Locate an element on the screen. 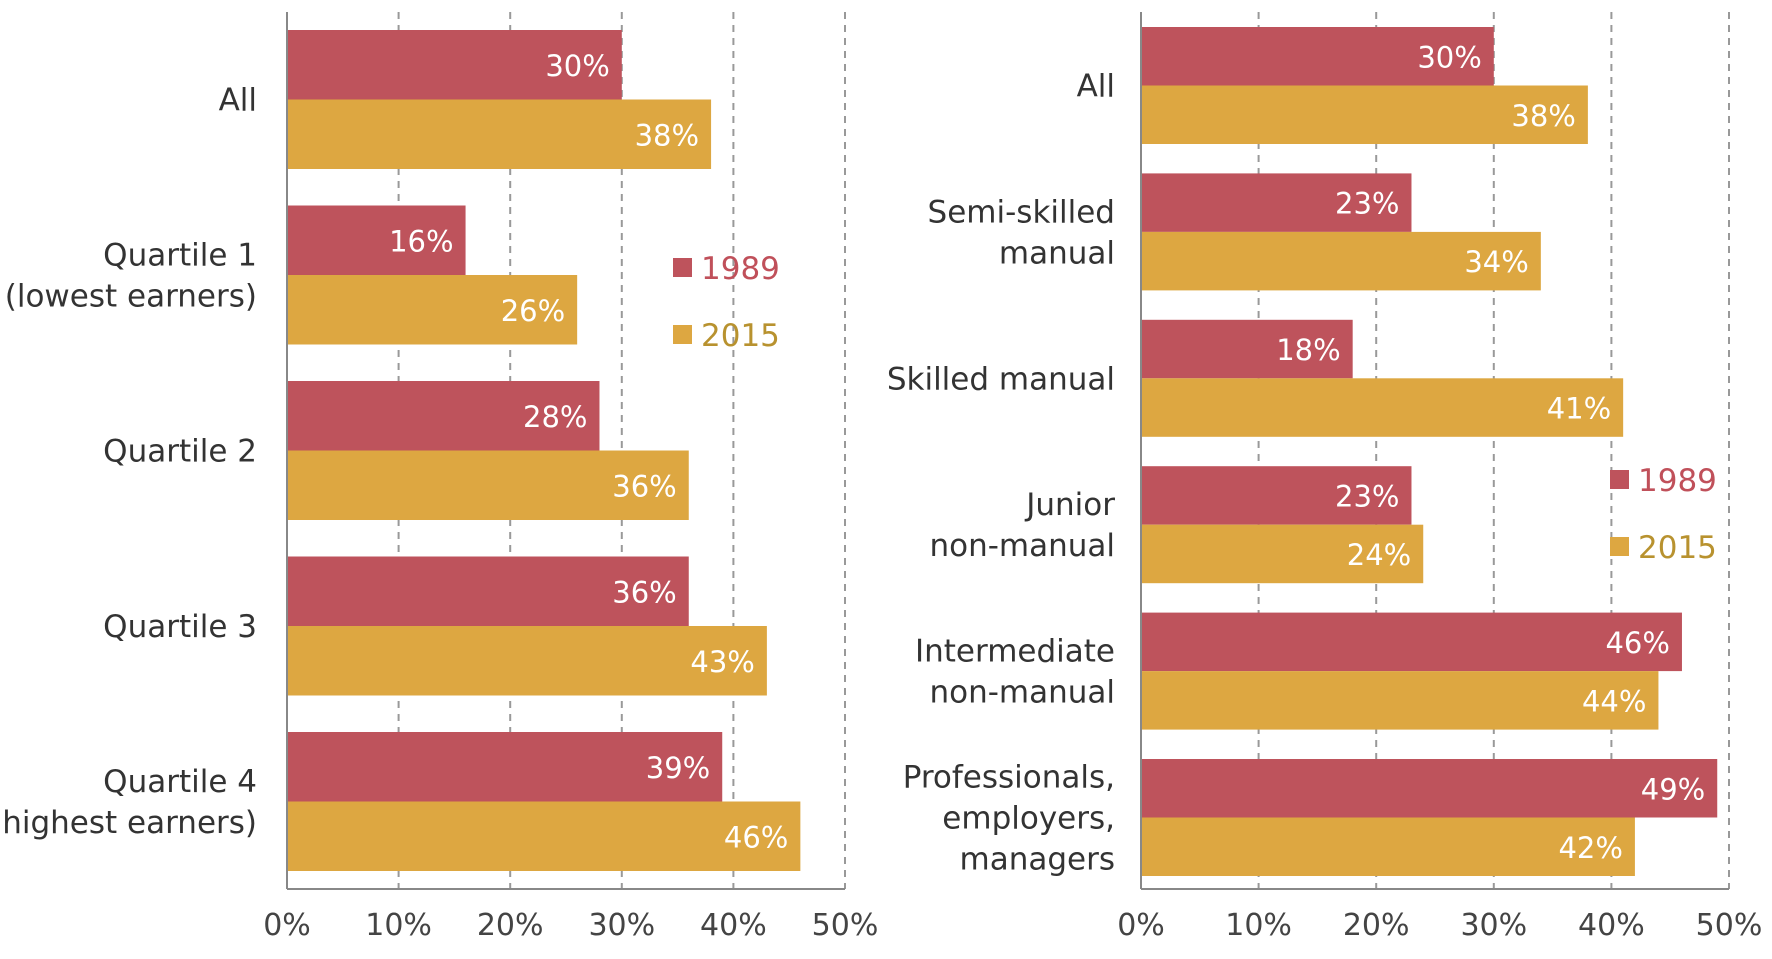 The image size is (1772, 959). category-label: Intermediate is located at coordinates (1015, 652).